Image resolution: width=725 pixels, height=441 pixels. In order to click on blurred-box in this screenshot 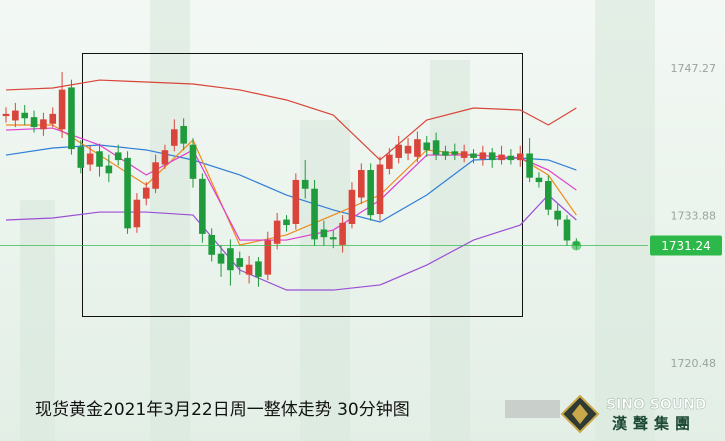, I will do `click(532, 409)`.